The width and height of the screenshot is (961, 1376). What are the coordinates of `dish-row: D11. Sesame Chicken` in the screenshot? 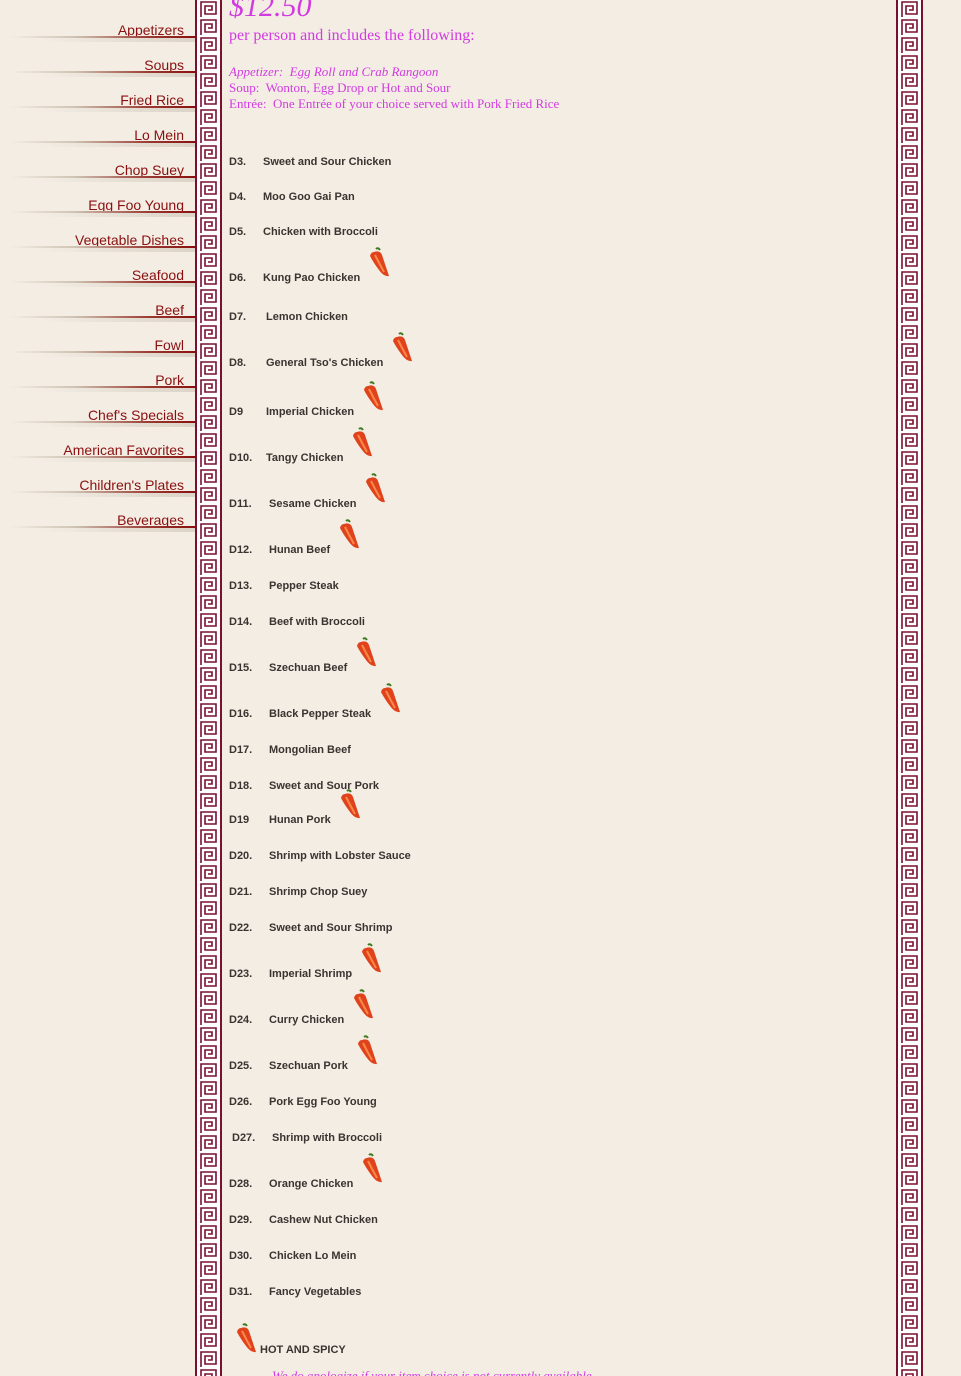 It's located at (429, 495).